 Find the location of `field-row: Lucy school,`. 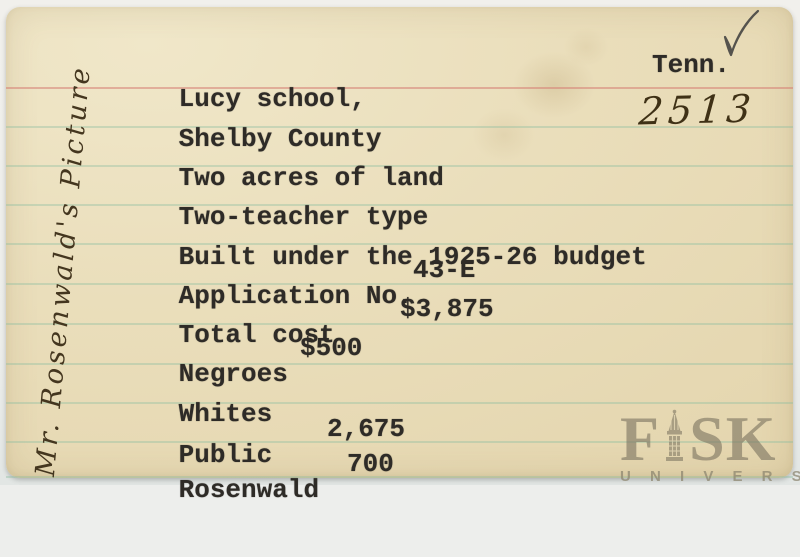

field-row: Lucy school, is located at coordinates (415, 86).